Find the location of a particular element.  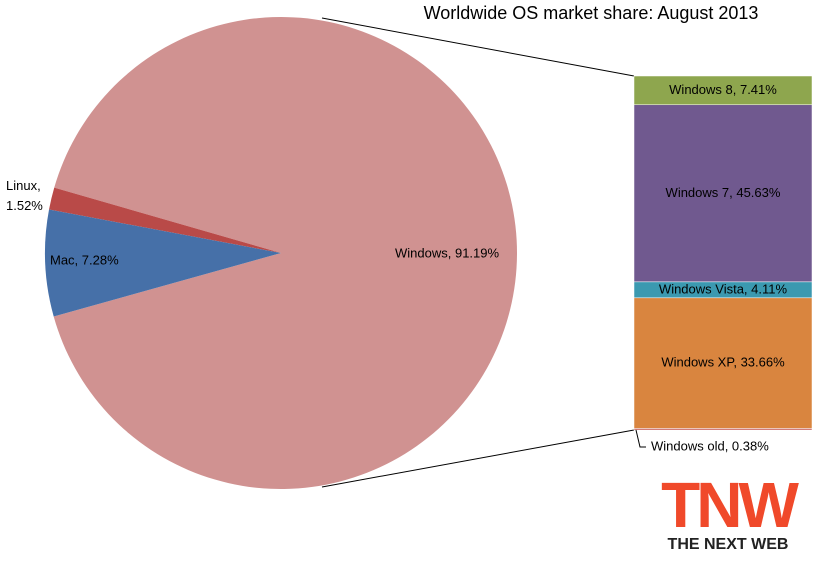

leader-line is located at coordinates (640, 438).